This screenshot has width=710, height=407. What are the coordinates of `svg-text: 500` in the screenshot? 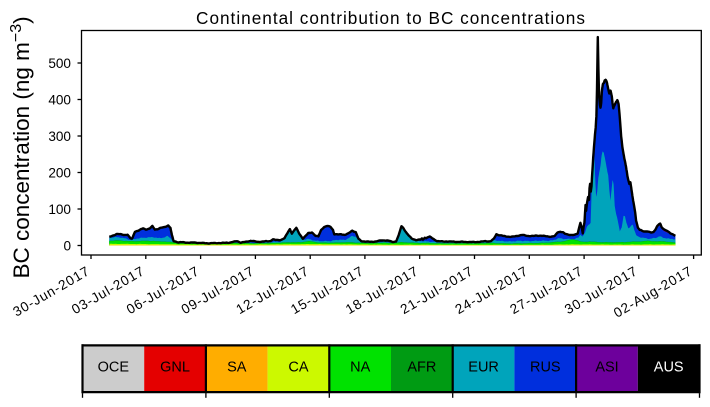 It's located at (59, 63).